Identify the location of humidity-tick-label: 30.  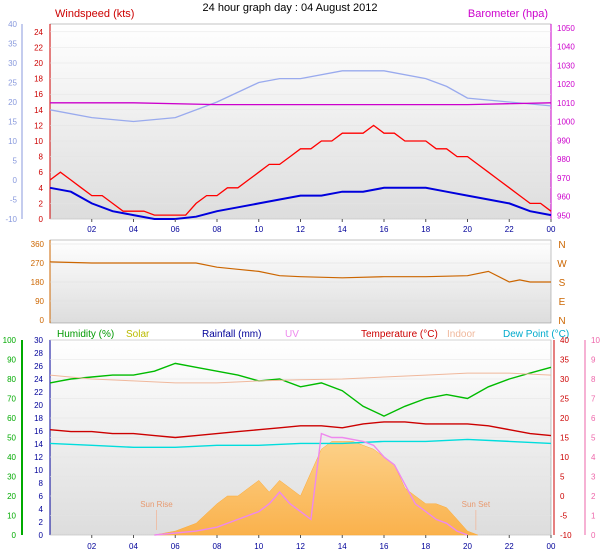
(11, 477).